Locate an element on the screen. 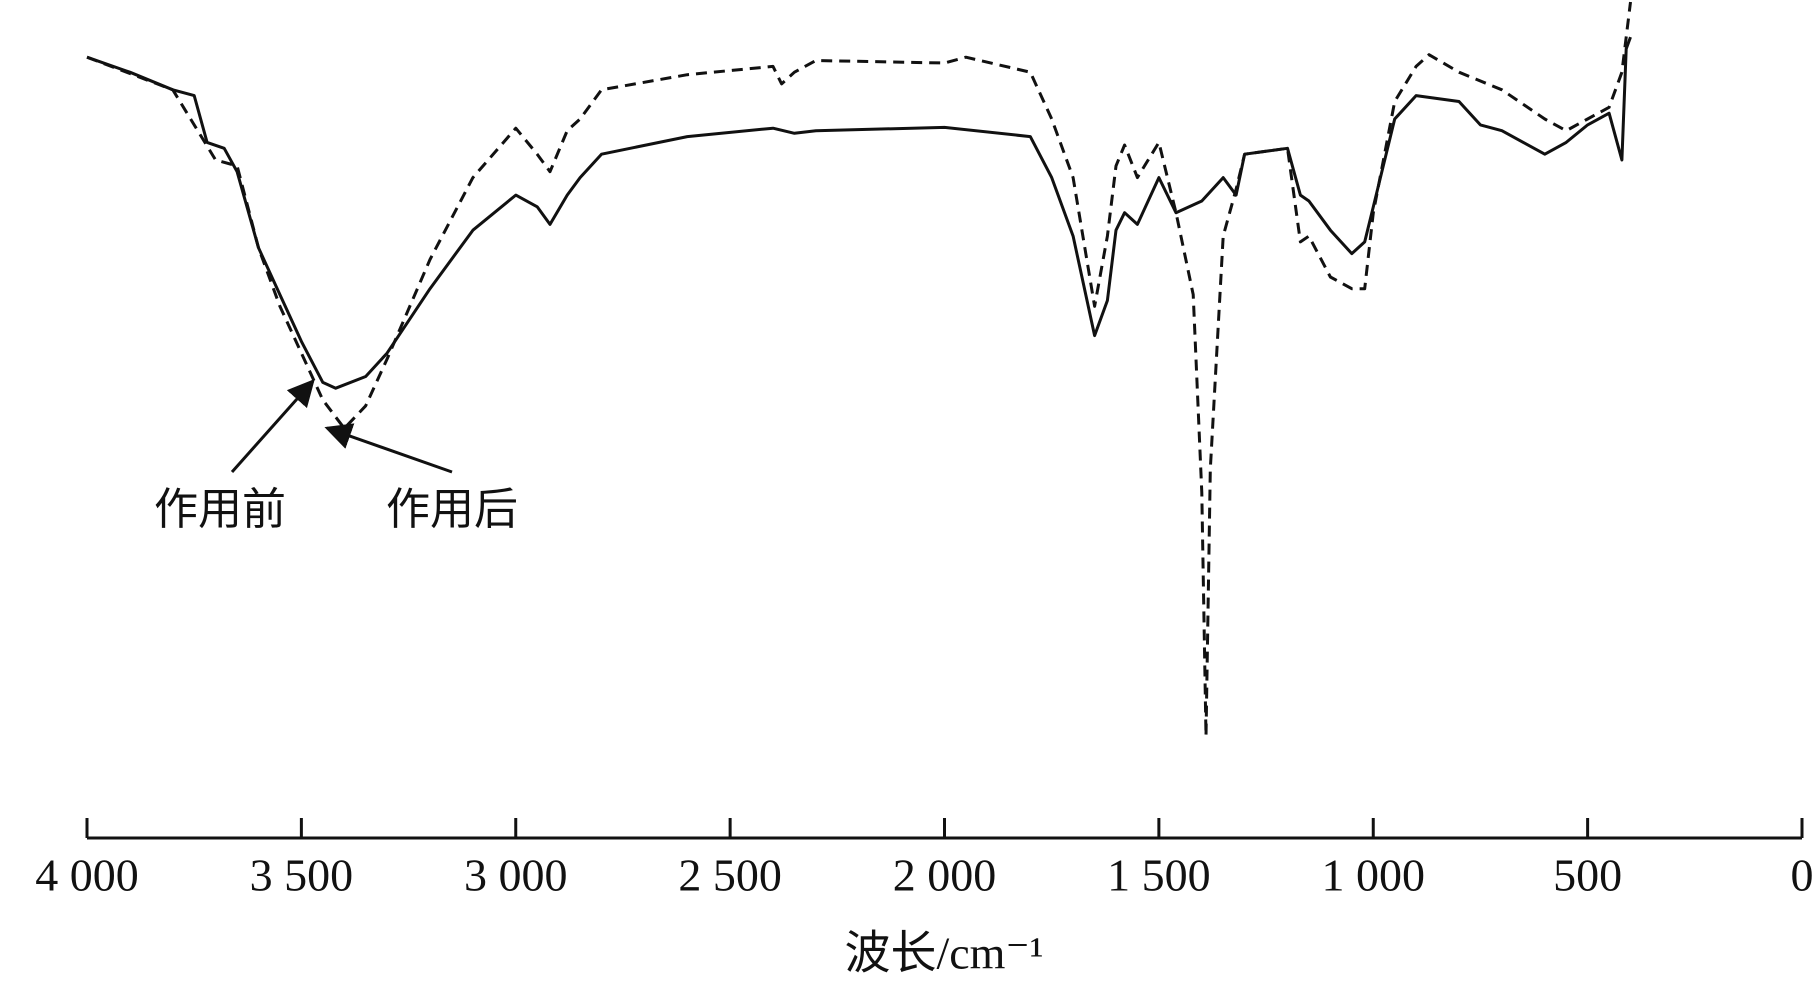 The image size is (1817, 990). x-tick-label: 500 is located at coordinates (1587, 875).